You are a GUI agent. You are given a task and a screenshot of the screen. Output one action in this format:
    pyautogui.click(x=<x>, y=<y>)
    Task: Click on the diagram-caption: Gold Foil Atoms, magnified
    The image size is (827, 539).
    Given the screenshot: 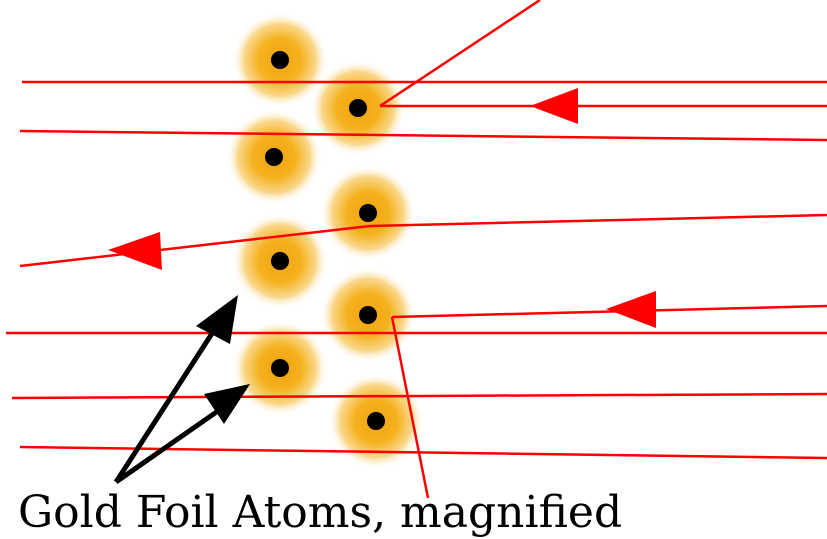 What is the action you would take?
    pyautogui.click(x=320, y=512)
    